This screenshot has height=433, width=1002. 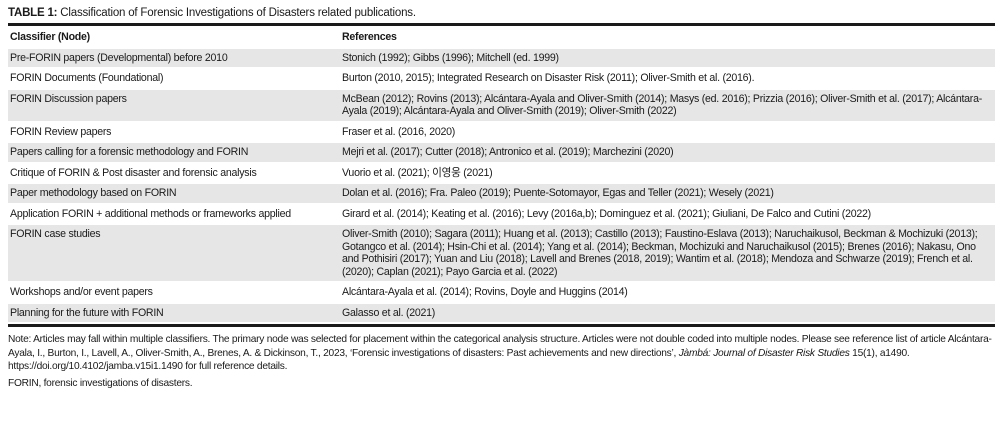 I want to click on bottom-rule, so click(x=501, y=325).